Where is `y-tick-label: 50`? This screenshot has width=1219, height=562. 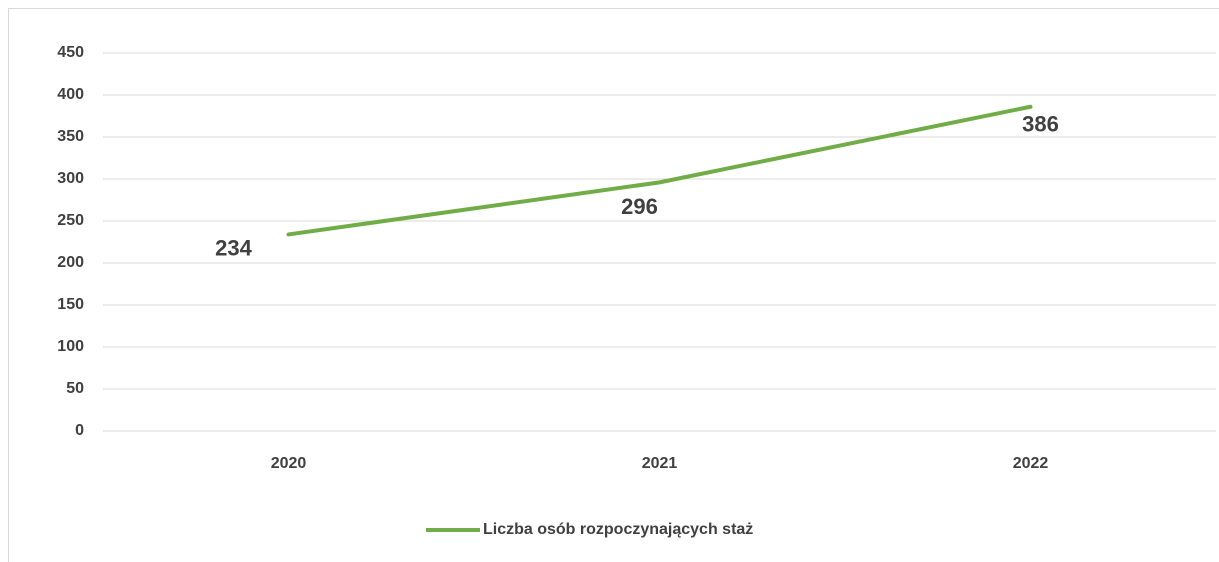 y-tick-label: 50 is located at coordinates (75, 388).